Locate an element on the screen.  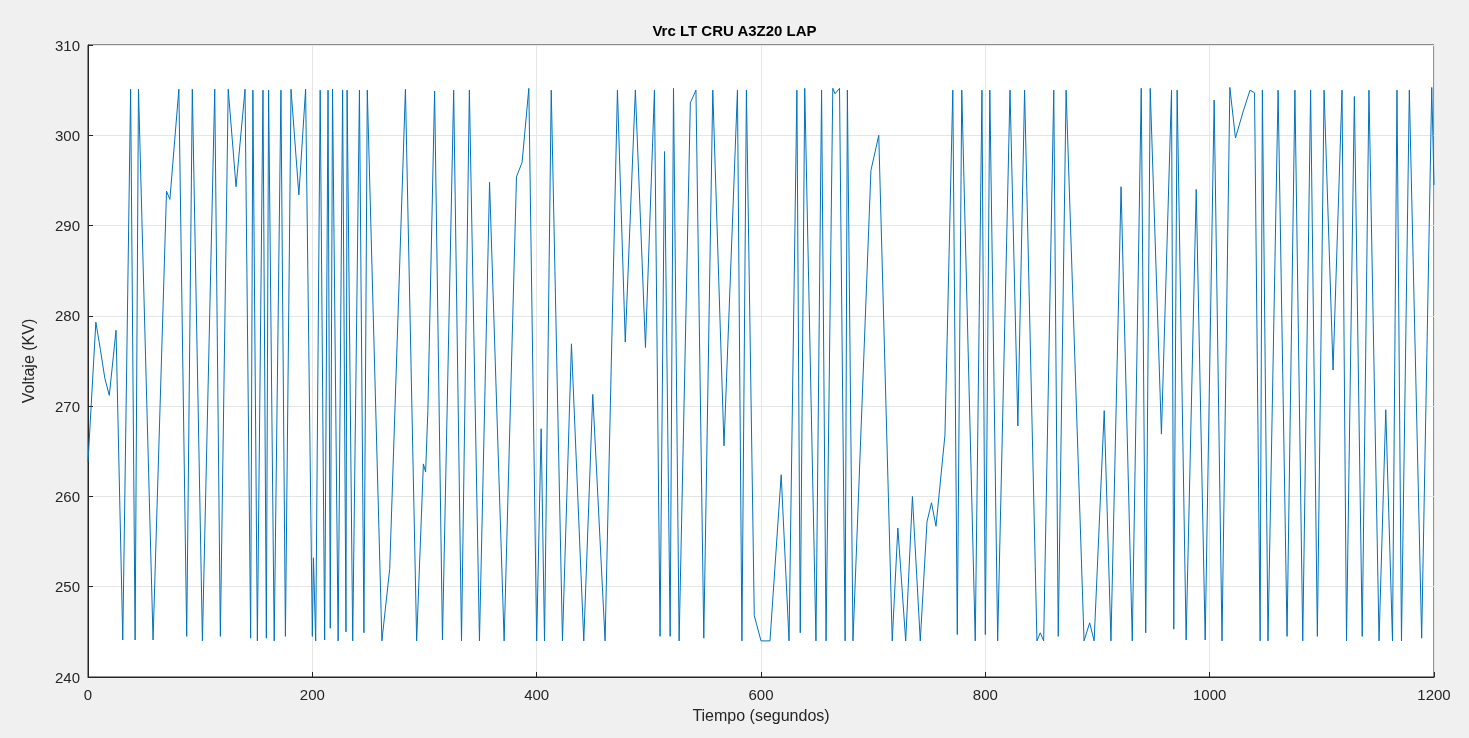
x-tick-label: 400 is located at coordinates (537, 694).